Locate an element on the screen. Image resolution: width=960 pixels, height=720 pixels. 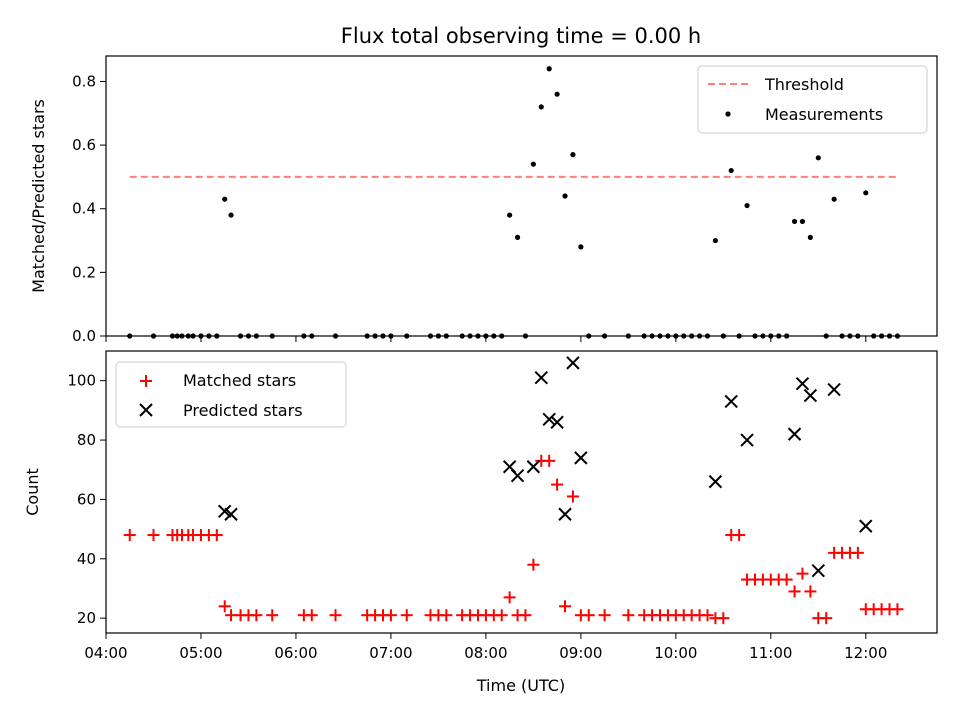
top-legend-measurements-label: Measurements is located at coordinates (824, 114).